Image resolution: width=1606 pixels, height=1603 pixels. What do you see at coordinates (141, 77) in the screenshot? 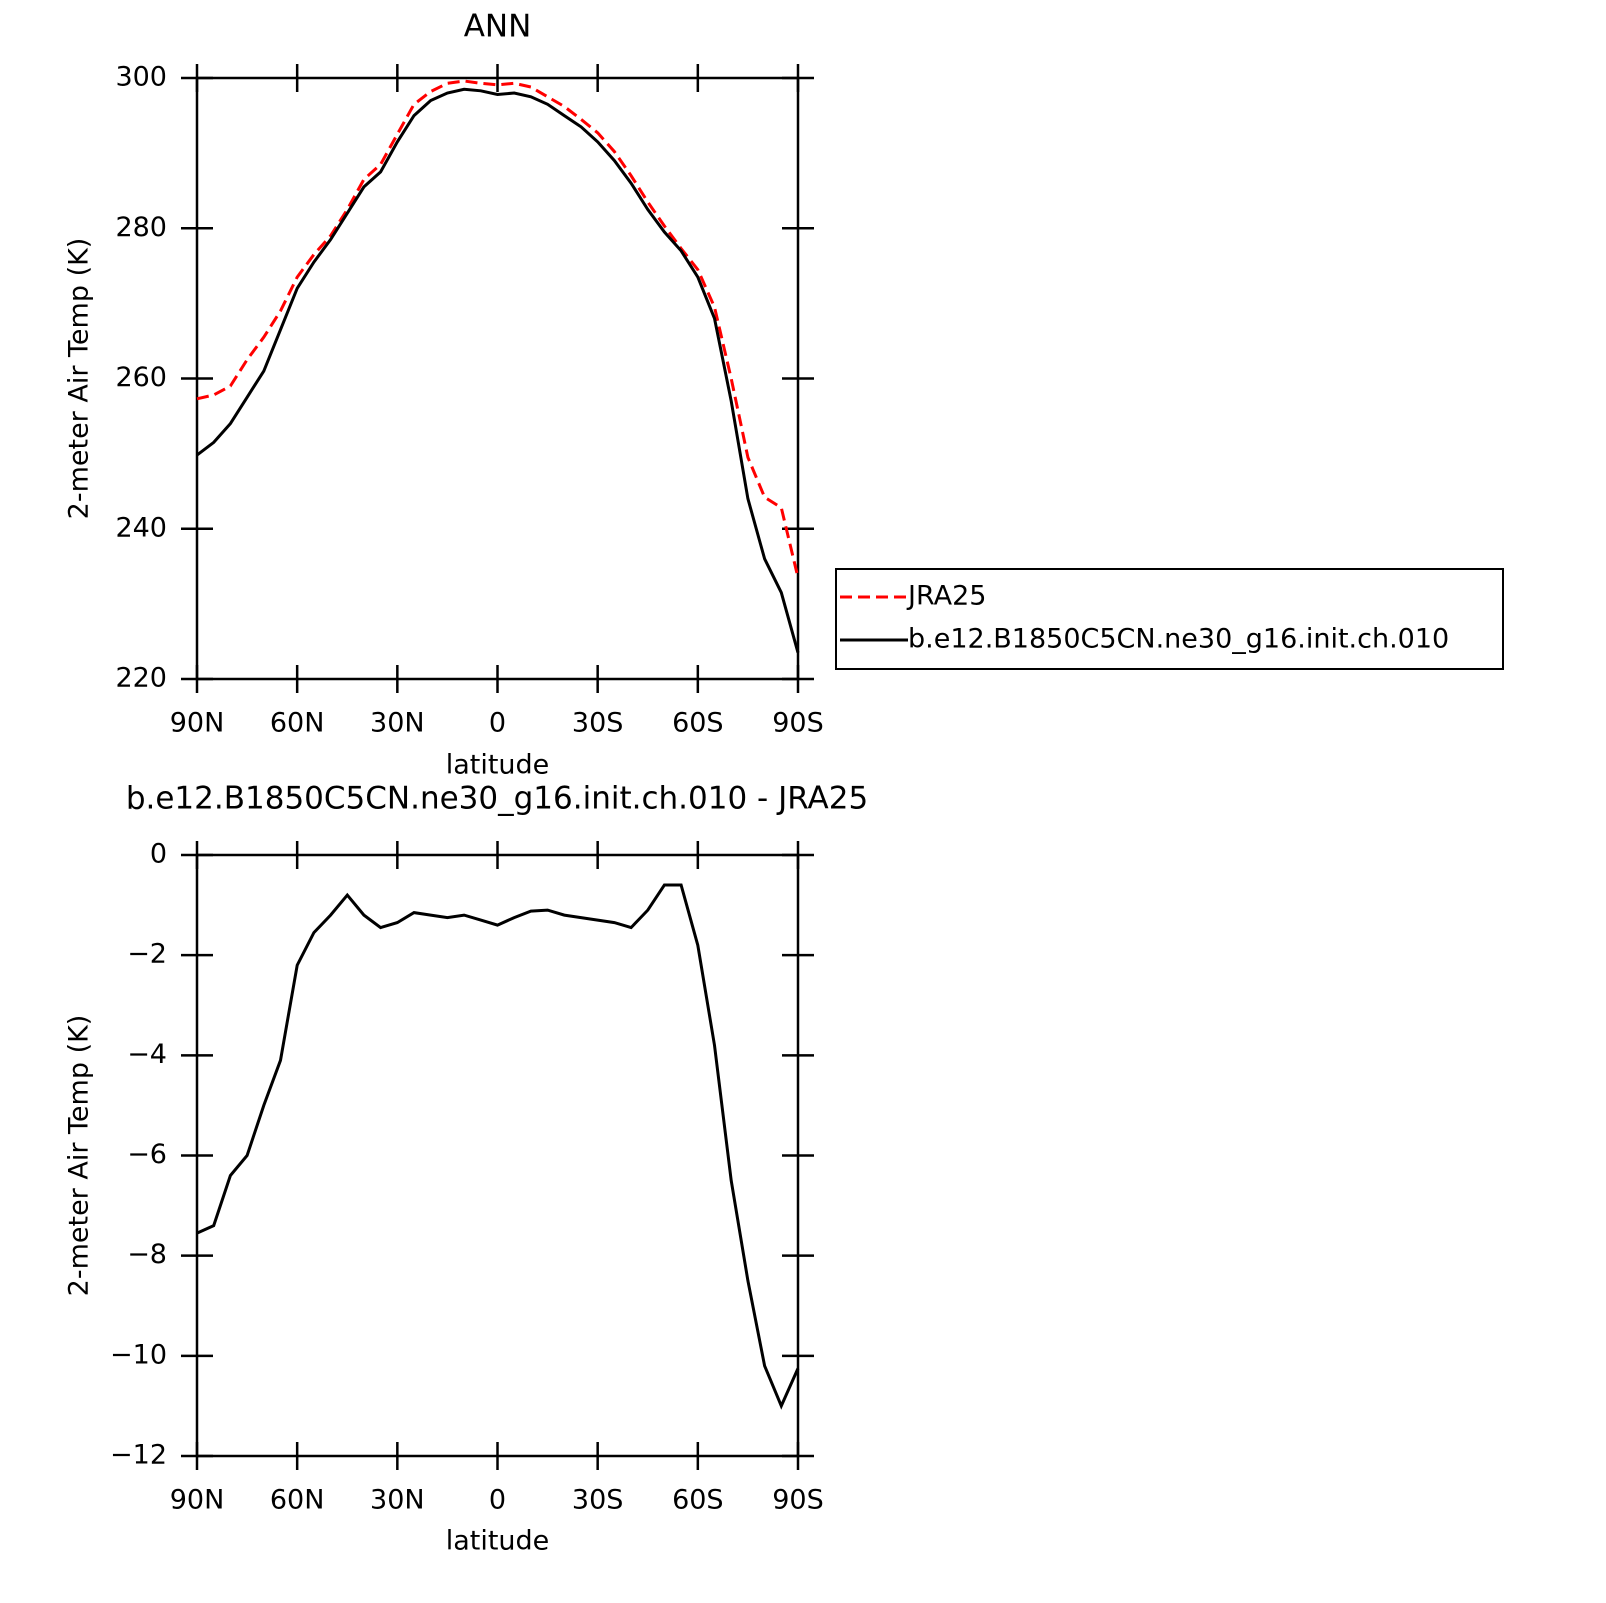
I see `y-tick-label: 300` at bounding box center [141, 77].